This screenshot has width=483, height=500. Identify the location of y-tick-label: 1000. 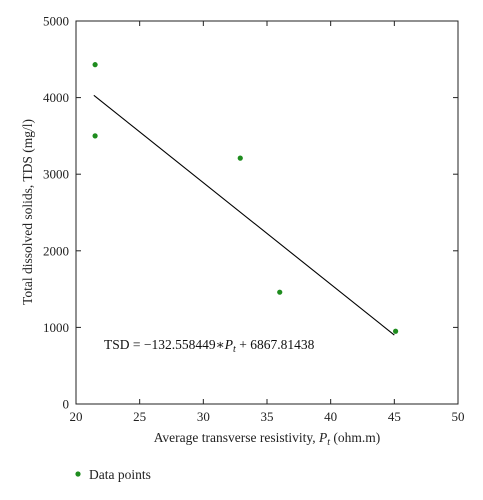
(56, 327).